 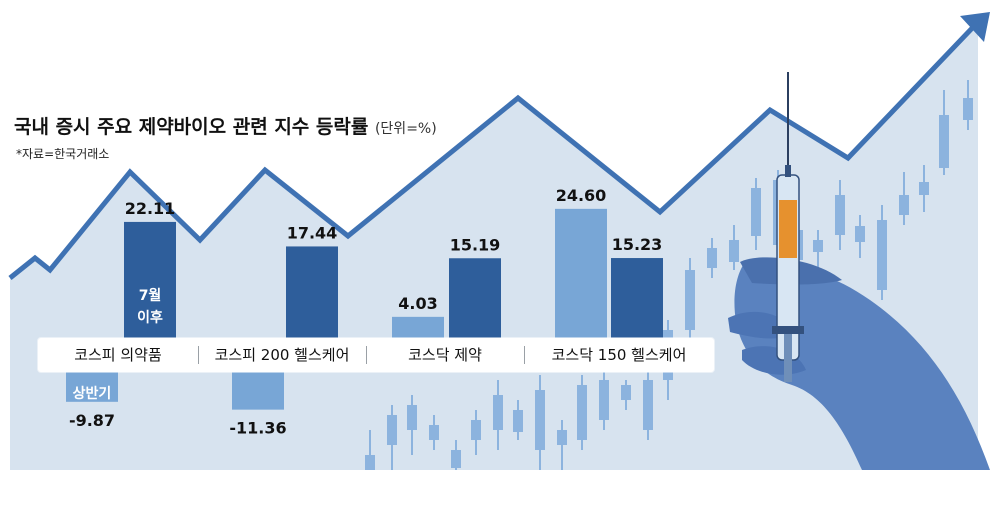 I want to click on category-label-kospi-pharma: 코스피 의약품, so click(x=118, y=355).